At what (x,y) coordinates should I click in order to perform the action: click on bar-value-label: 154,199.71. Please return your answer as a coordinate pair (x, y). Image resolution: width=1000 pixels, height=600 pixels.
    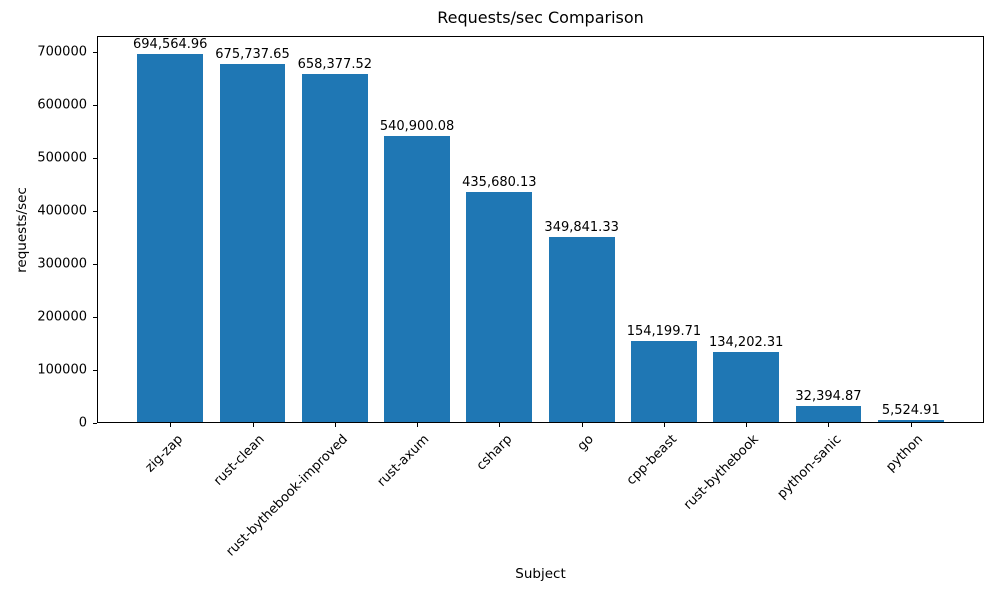
    Looking at the image, I should click on (664, 332).